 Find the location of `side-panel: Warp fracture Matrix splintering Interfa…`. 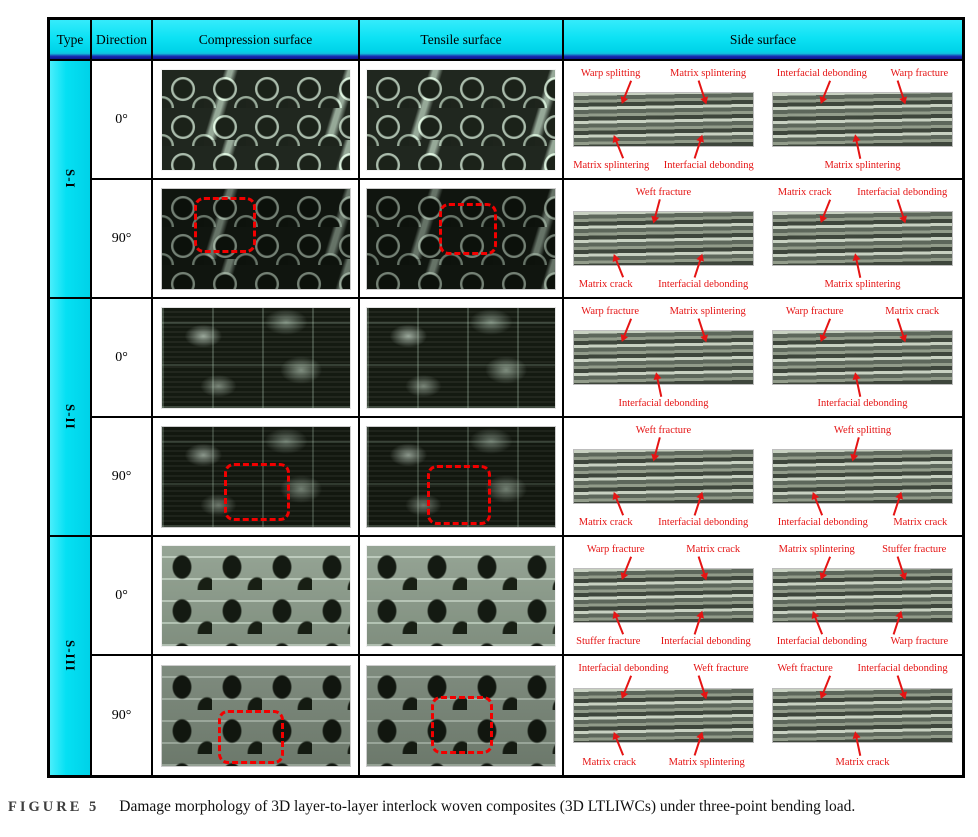

side-panel: Warp fracture Matrix splintering Interfa… is located at coordinates (663, 357).